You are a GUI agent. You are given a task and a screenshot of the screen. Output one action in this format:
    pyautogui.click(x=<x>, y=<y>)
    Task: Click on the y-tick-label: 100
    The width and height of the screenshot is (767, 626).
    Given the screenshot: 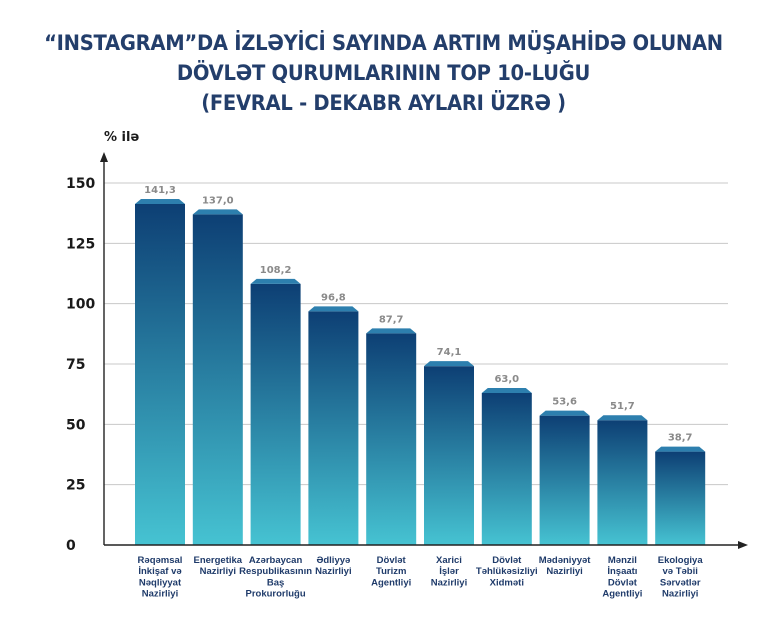 What is the action you would take?
    pyautogui.click(x=80, y=305)
    